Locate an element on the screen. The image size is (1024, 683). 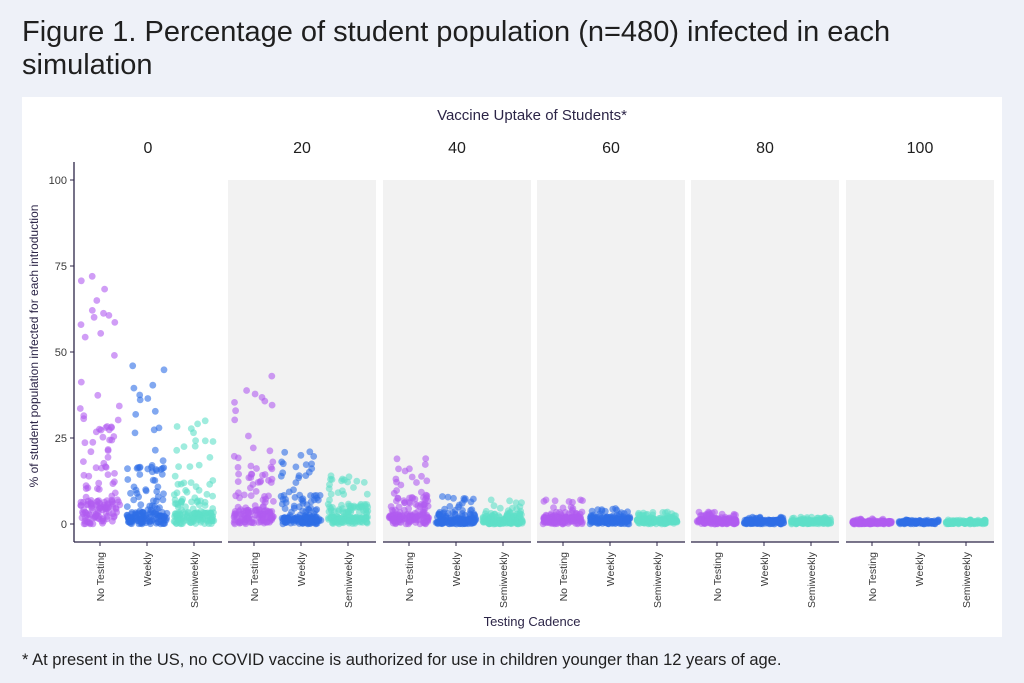
facet-label: 80 is located at coordinates (765, 148).